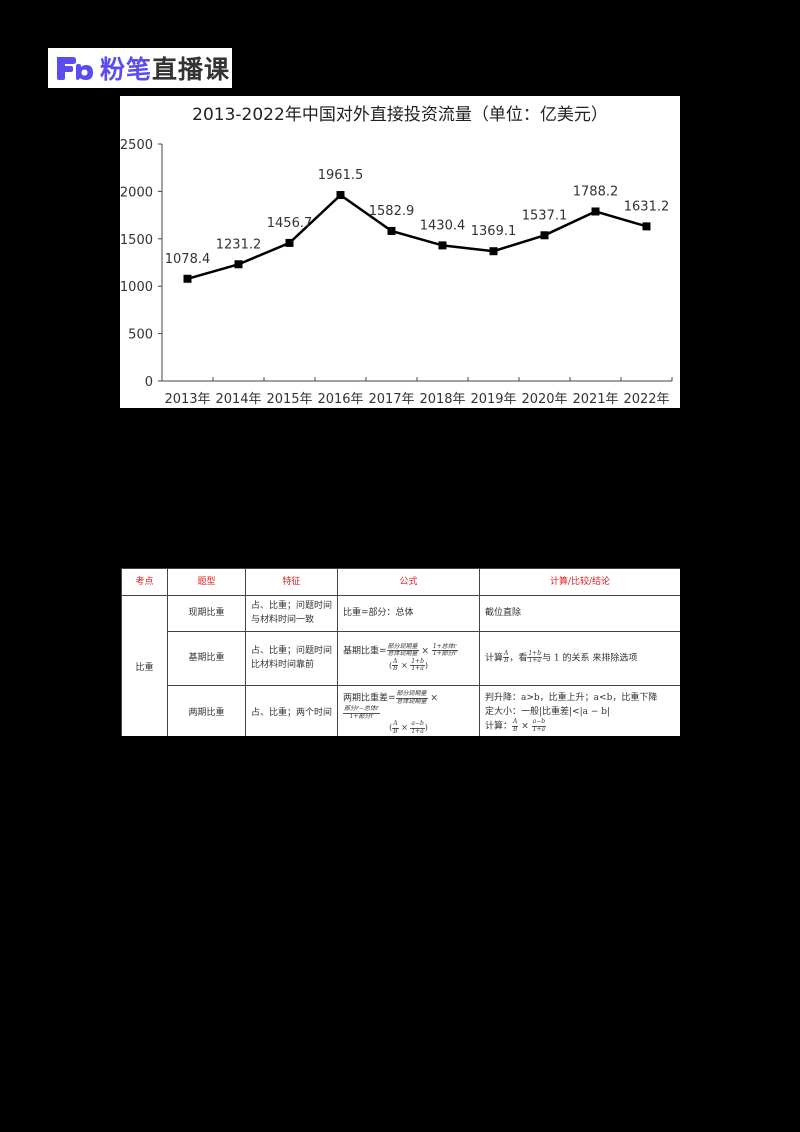  Describe the element at coordinates (136, 287) in the screenshot. I see `y-tick-label: 1000` at that location.